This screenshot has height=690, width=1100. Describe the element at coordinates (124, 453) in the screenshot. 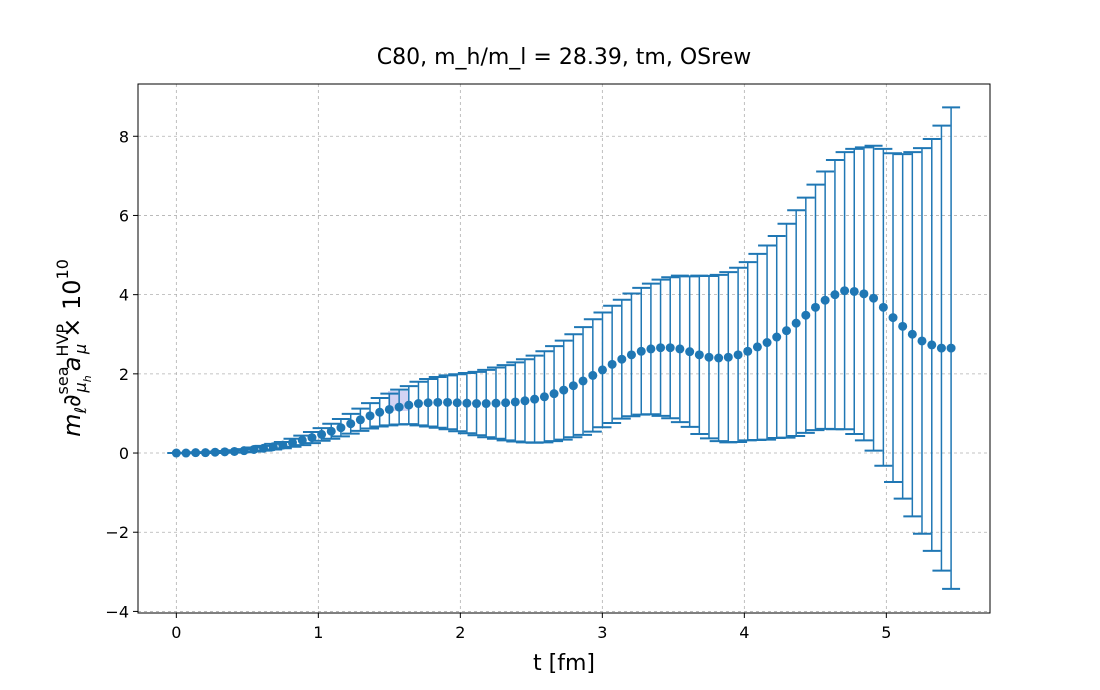

I see `y-tick-label: 0` at that location.